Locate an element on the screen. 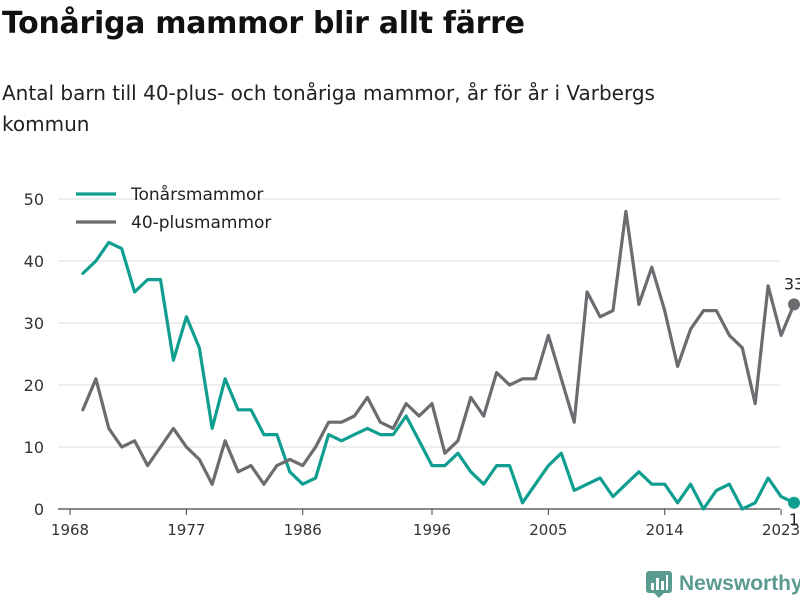 This screenshot has height=600, width=800. x-tick-label: 2014 is located at coordinates (665, 530).